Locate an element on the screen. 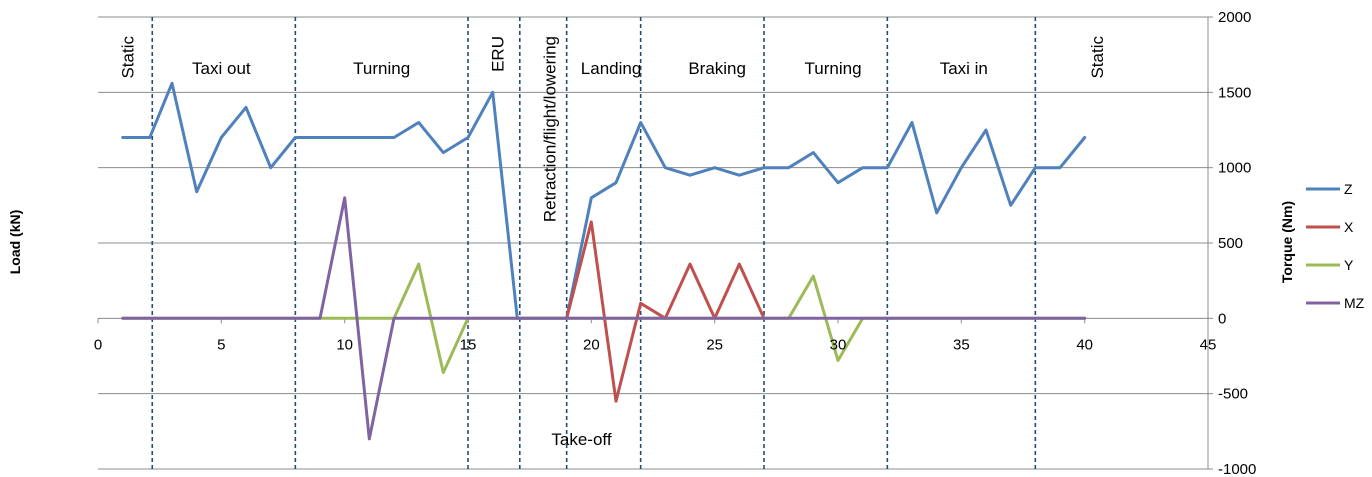 Image resolution: width=1372 pixels, height=477 pixels. x-tick-label: 5 is located at coordinates (221, 344).